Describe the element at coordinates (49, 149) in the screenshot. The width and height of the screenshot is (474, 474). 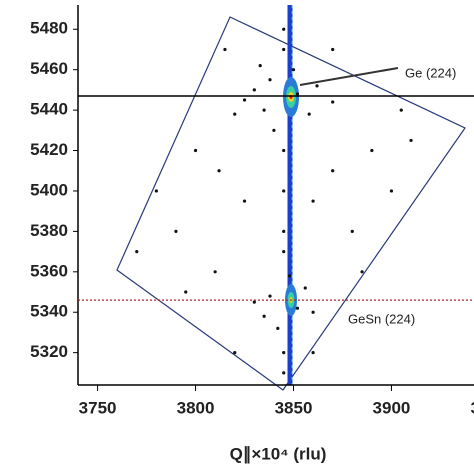
I see `y-tick-label: 5420` at that location.